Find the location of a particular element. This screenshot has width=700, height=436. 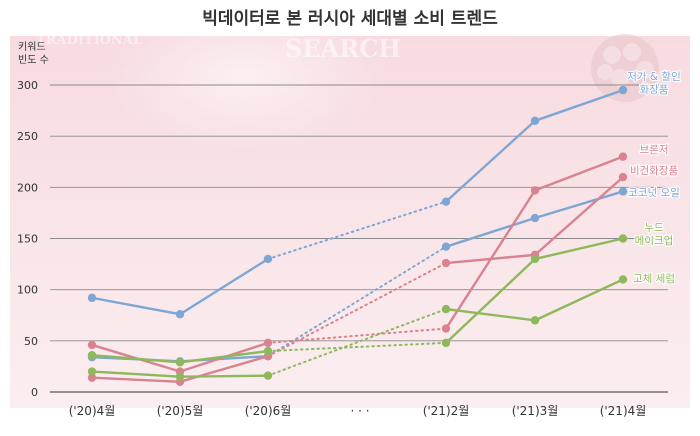

legend-label: 저가 & 할인 화장품 is located at coordinates (654, 83).